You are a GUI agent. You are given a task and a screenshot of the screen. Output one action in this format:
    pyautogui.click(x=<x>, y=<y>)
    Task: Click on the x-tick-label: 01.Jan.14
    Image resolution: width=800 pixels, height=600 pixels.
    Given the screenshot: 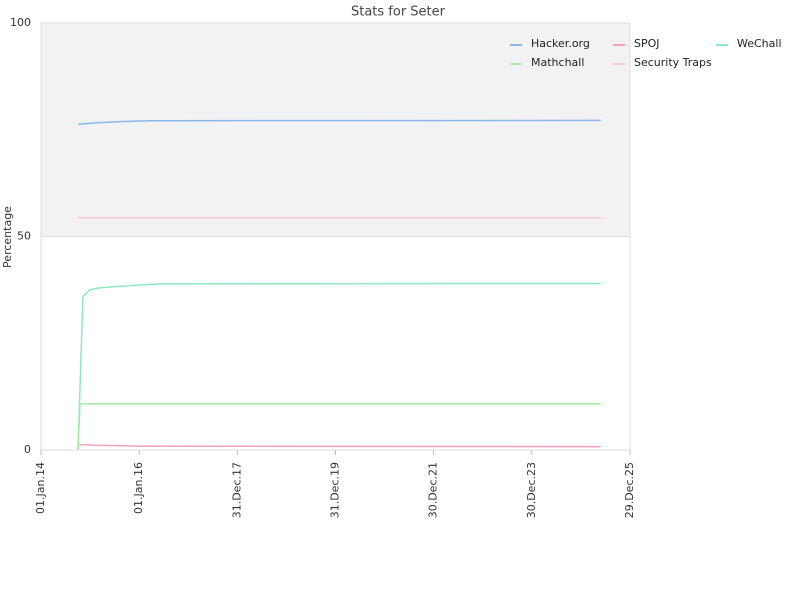 What is the action you would take?
    pyautogui.click(x=40, y=488)
    